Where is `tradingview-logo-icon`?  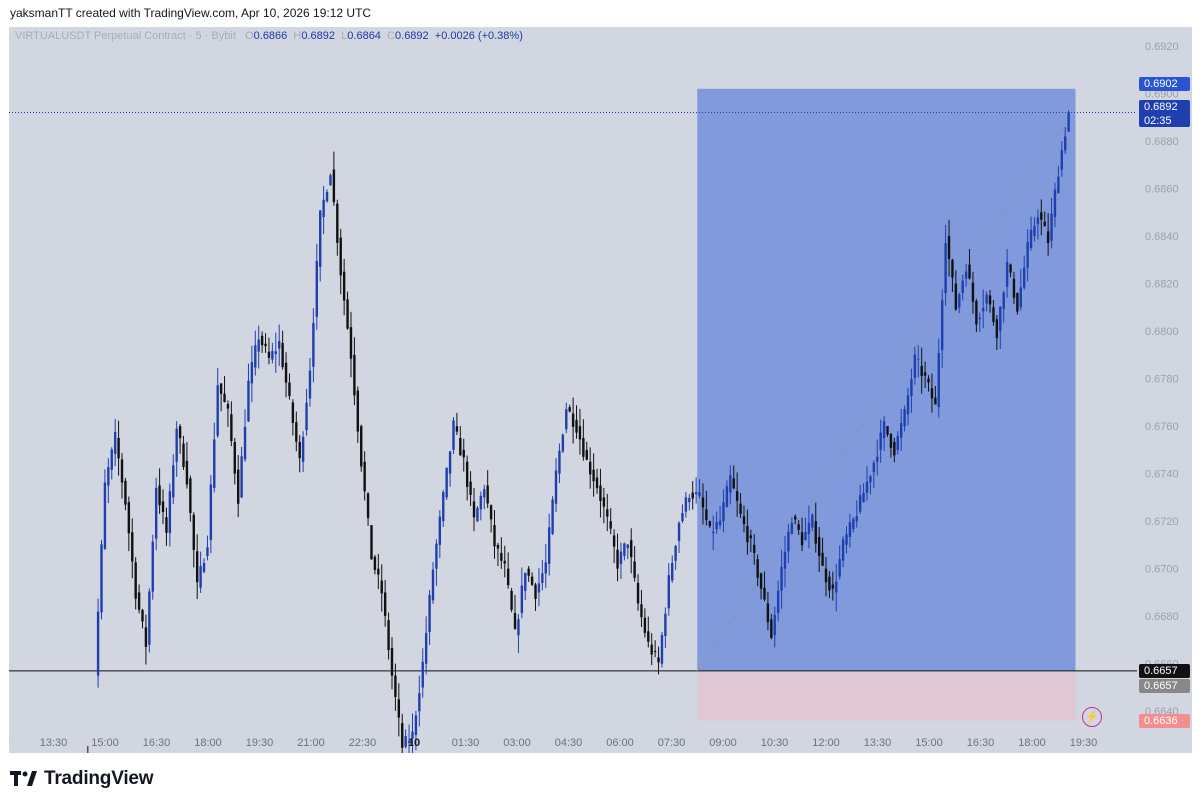 tradingview-logo-icon is located at coordinates (23, 778).